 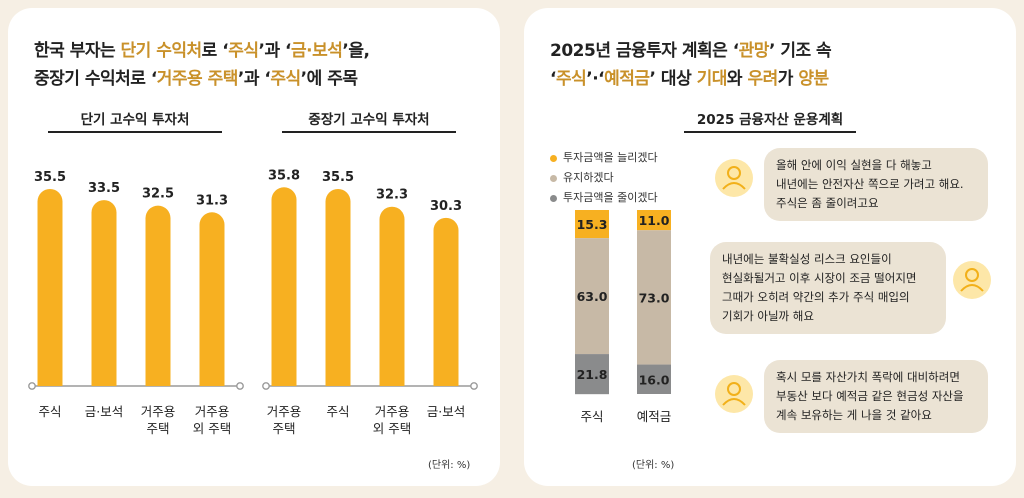 I want to click on data-label: 33.5, so click(x=104, y=188).